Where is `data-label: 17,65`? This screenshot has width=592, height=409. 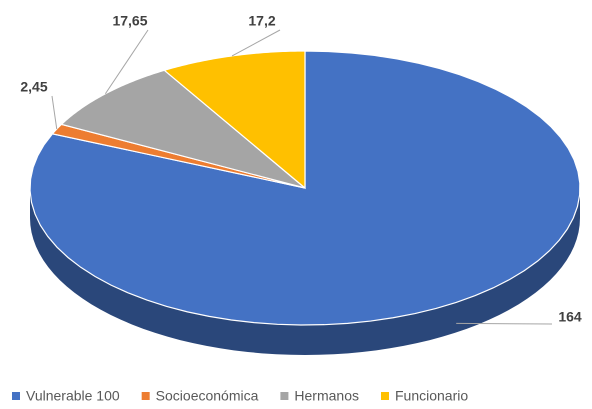 data-label: 17,65 is located at coordinates (129, 21).